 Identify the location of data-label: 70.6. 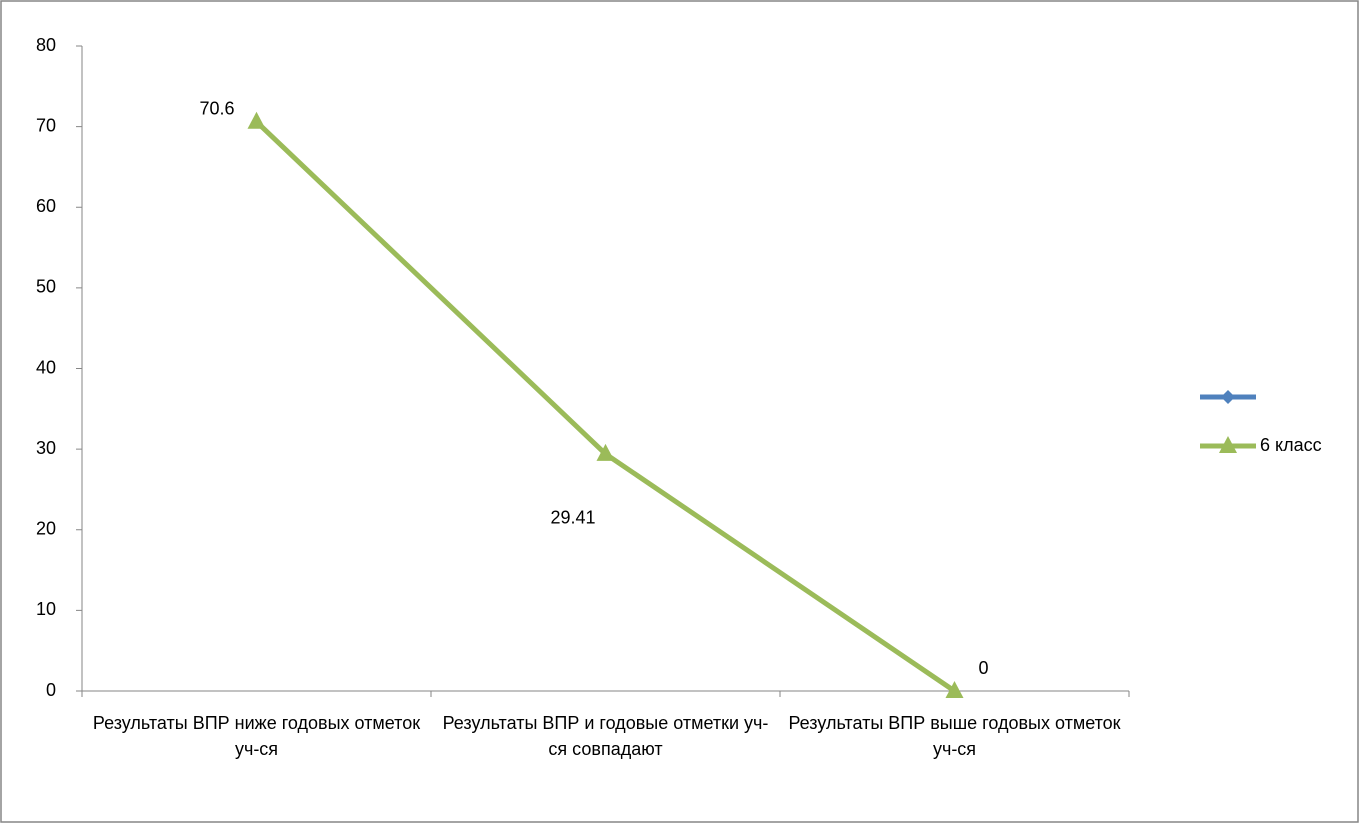
(216, 109).